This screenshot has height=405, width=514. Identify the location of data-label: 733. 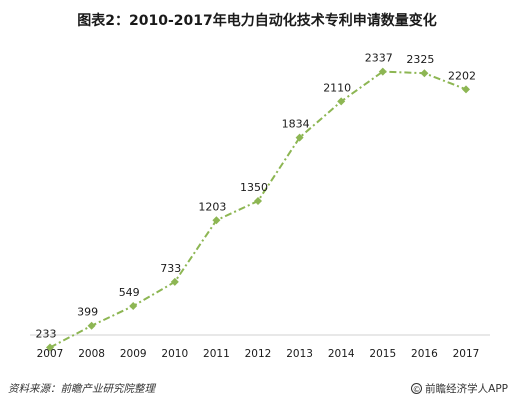
(170, 268).